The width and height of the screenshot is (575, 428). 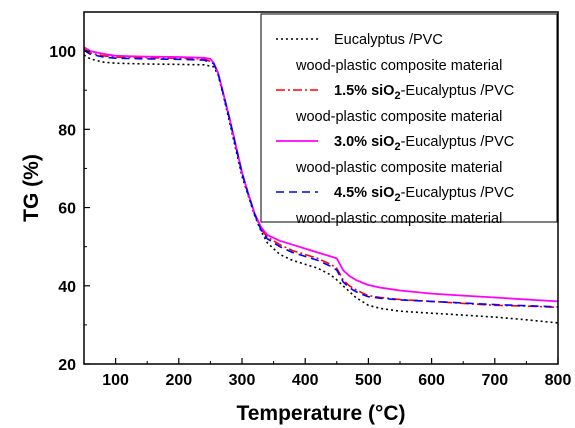 What do you see at coordinates (431, 380) in the screenshot?
I see `x-tick-label: 600` at bounding box center [431, 380].